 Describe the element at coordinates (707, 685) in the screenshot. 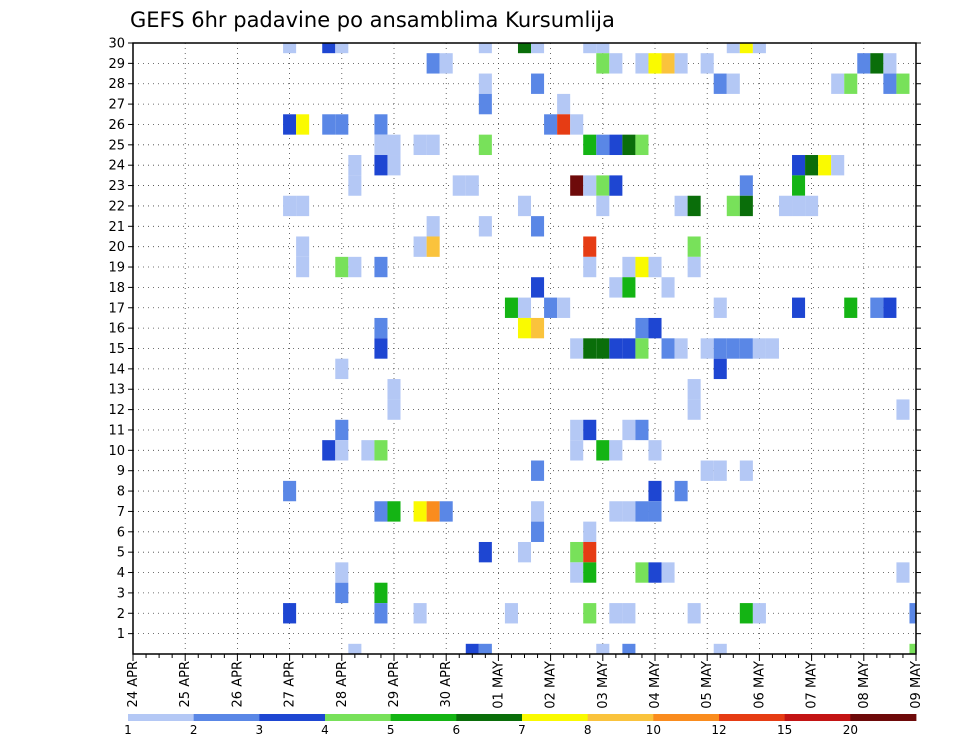

I see `x-tick-label: 05 MAY` at that location.